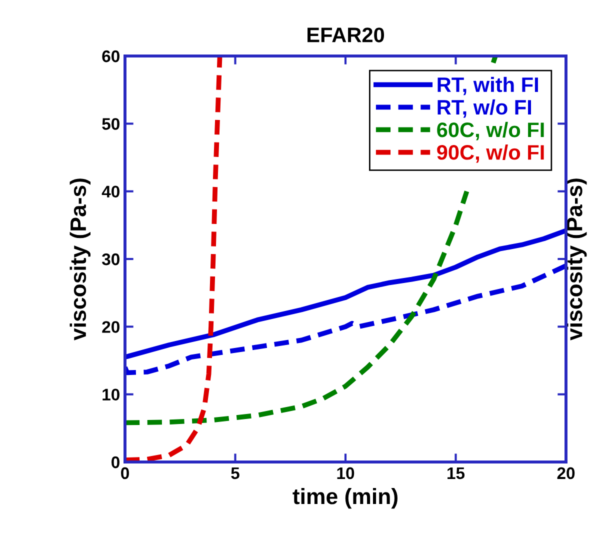 This screenshot has height=536, width=593. What do you see at coordinates (490, 131) in the screenshot?
I see `legend-label: 60C, w/o FI` at bounding box center [490, 131].